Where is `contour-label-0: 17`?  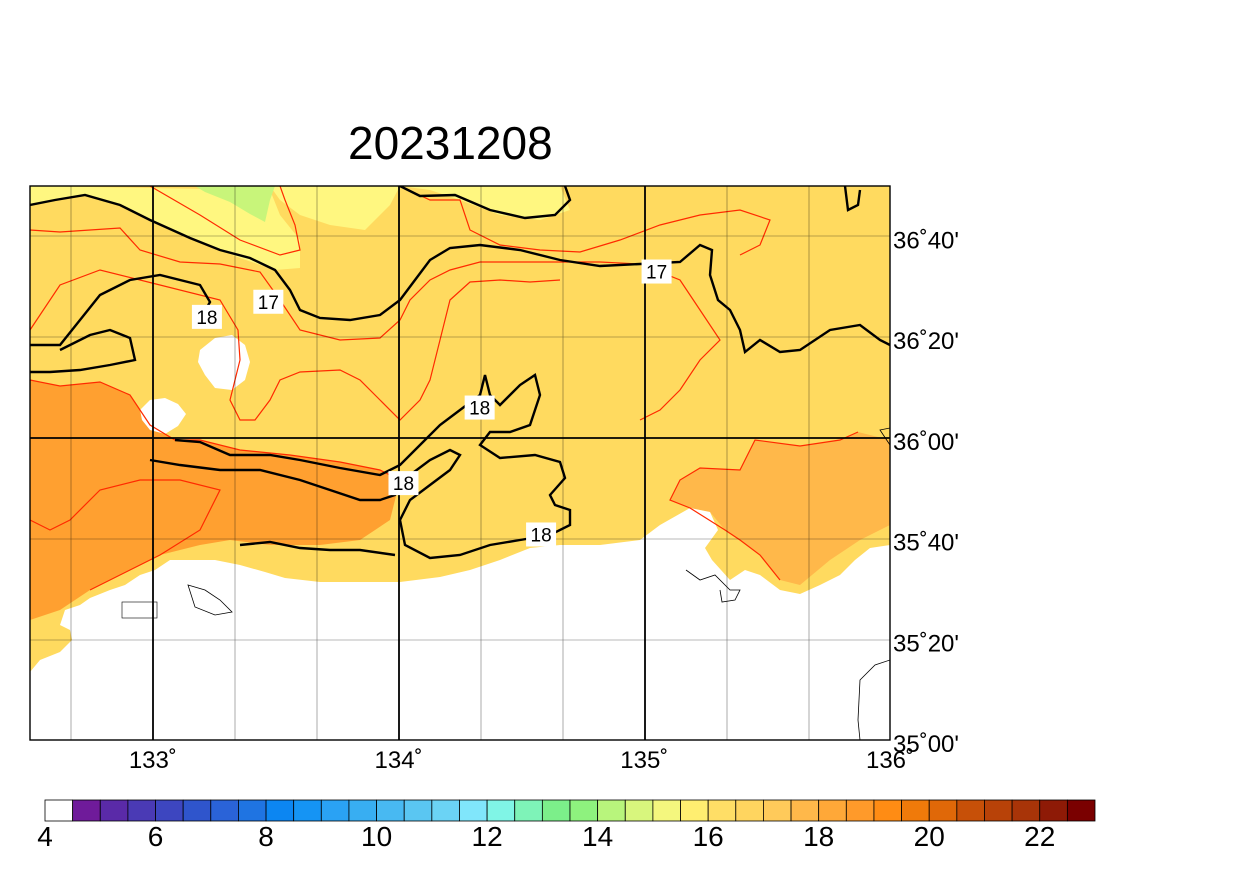
contour-label-0: 17 is located at coordinates (268, 301).